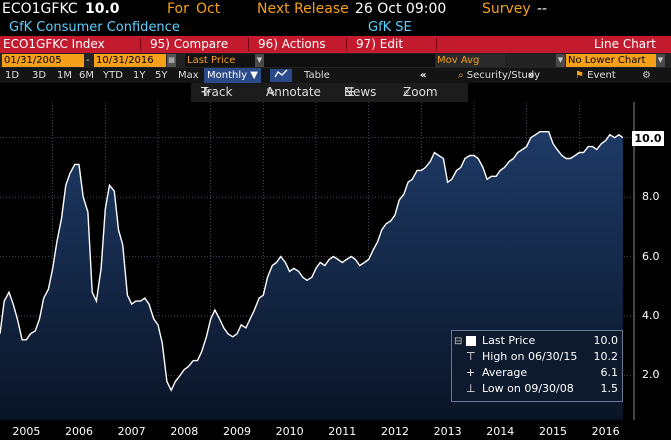  Describe the element at coordinates (560, 60) in the screenshot. I see `mov-avg-dropdown-icon: ▼` at that location.